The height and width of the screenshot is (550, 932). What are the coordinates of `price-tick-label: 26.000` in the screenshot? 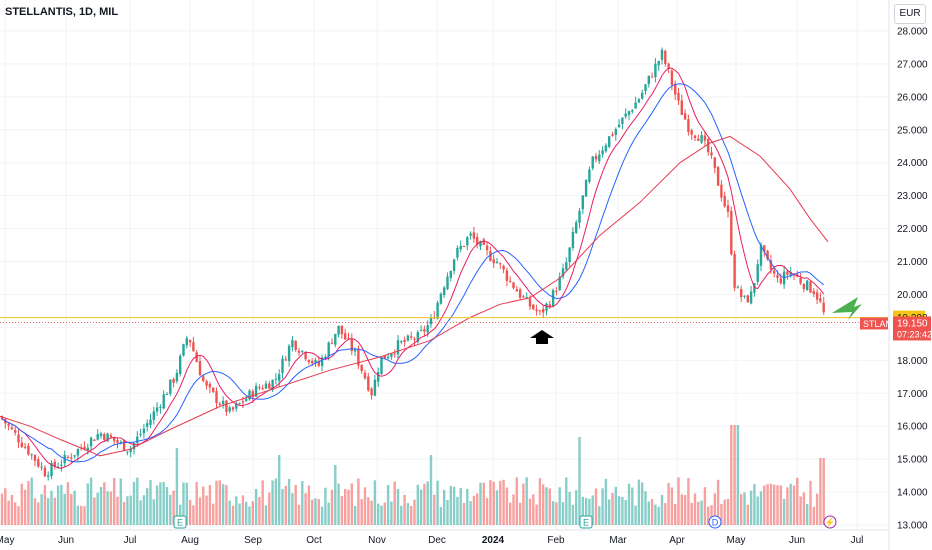 It's located at (912, 97).